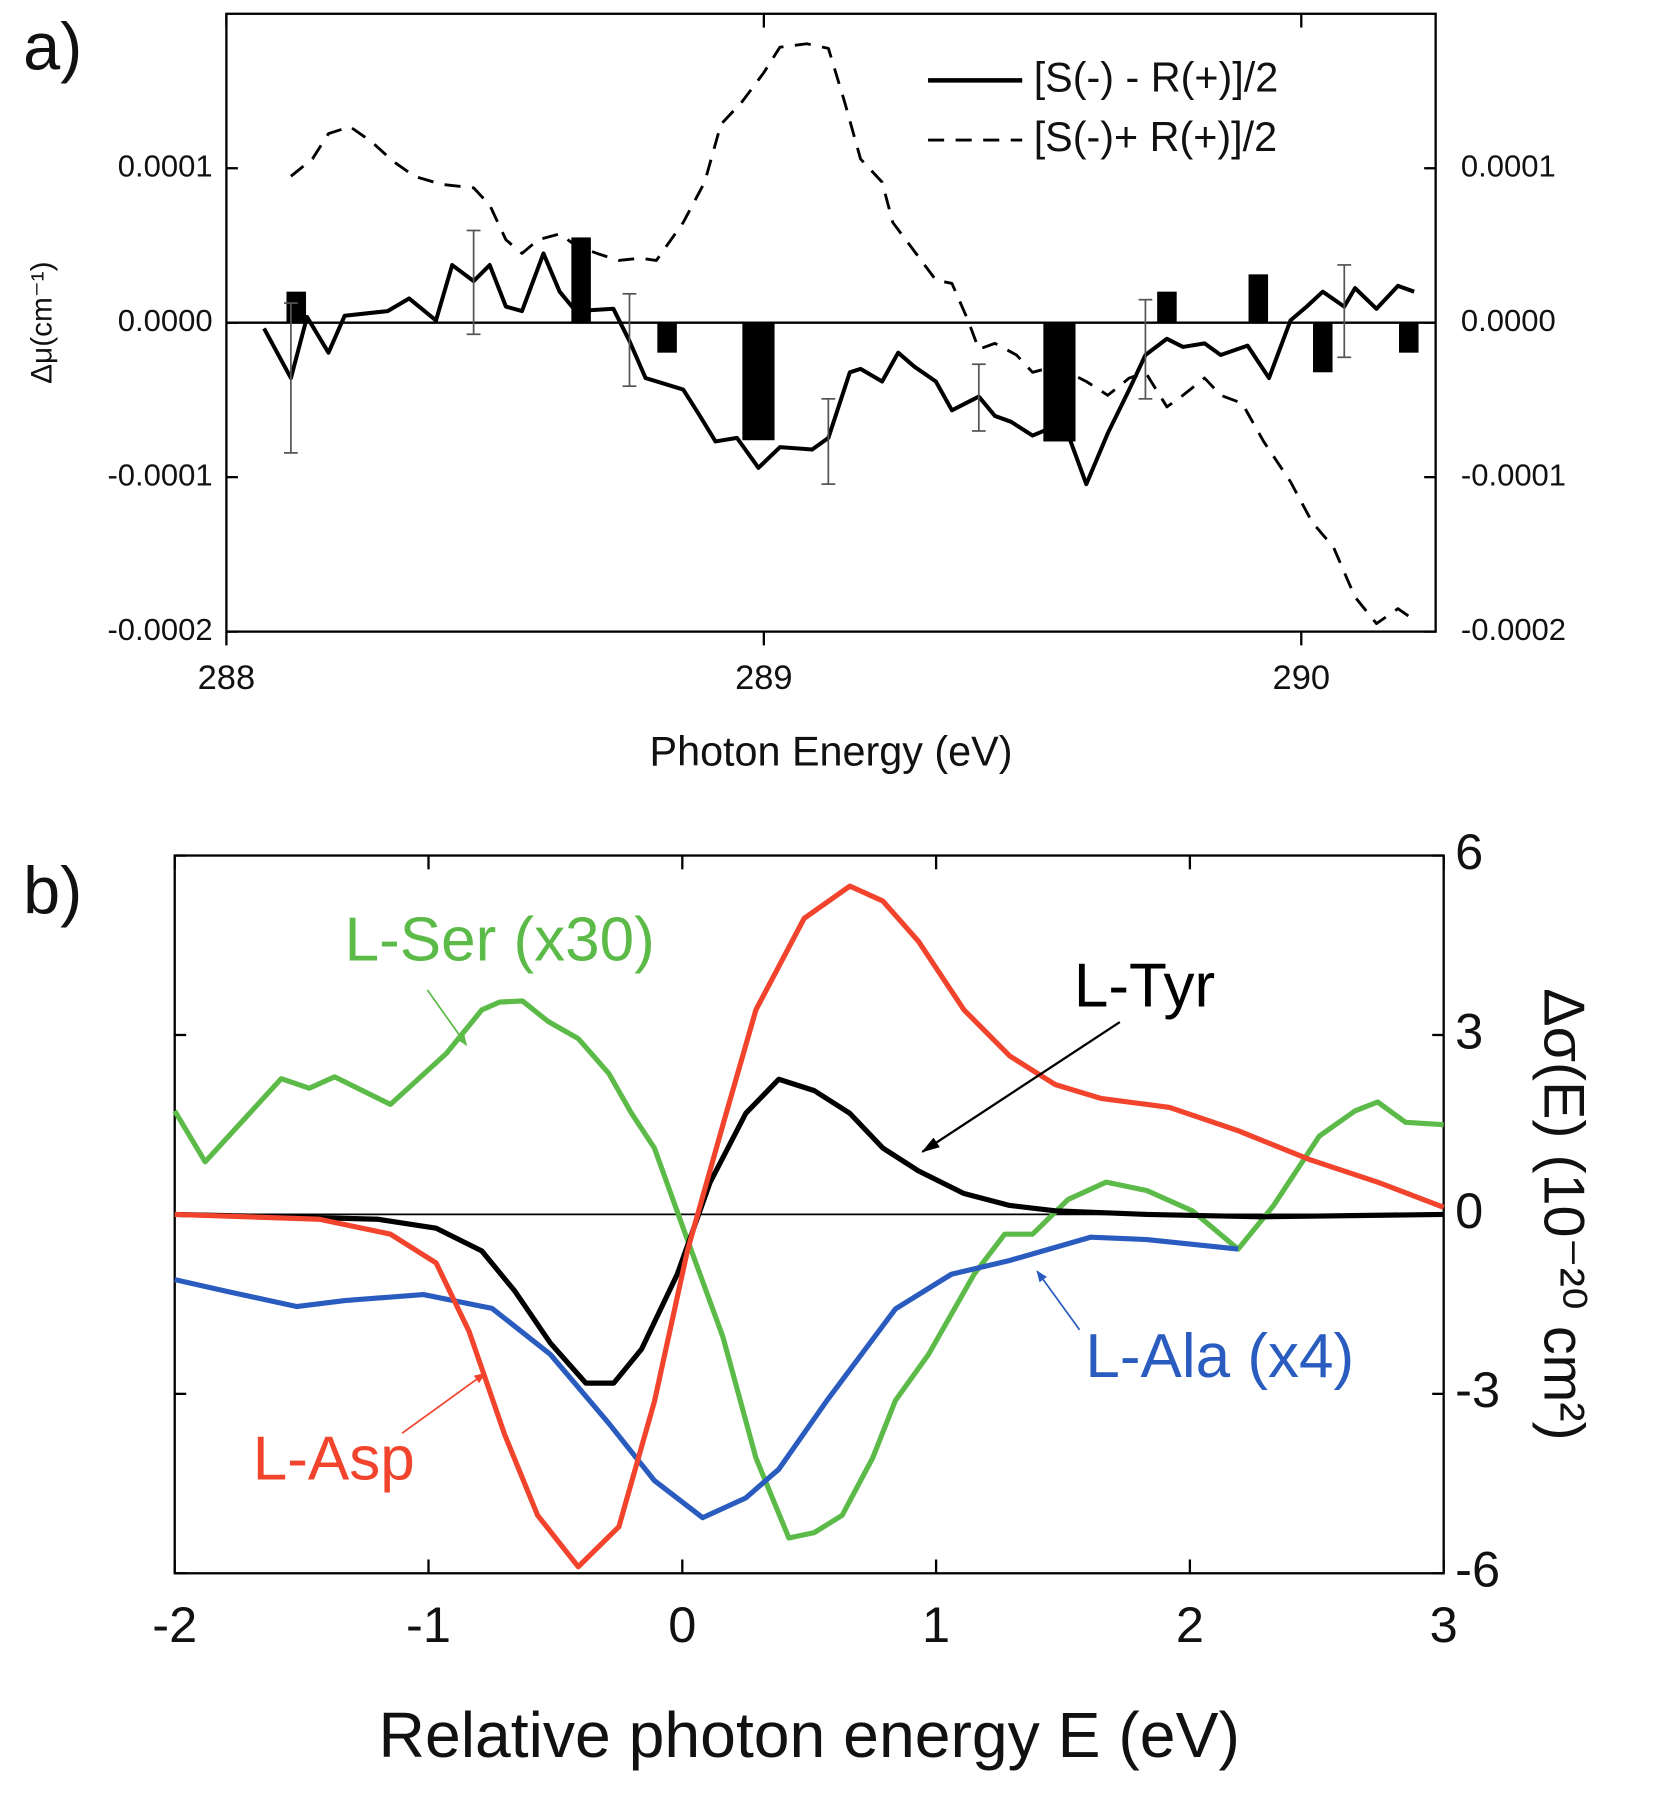 The image size is (1654, 1811). Describe the element at coordinates (428, 1624) in the screenshot. I see `x-tick-label: -1` at that location.